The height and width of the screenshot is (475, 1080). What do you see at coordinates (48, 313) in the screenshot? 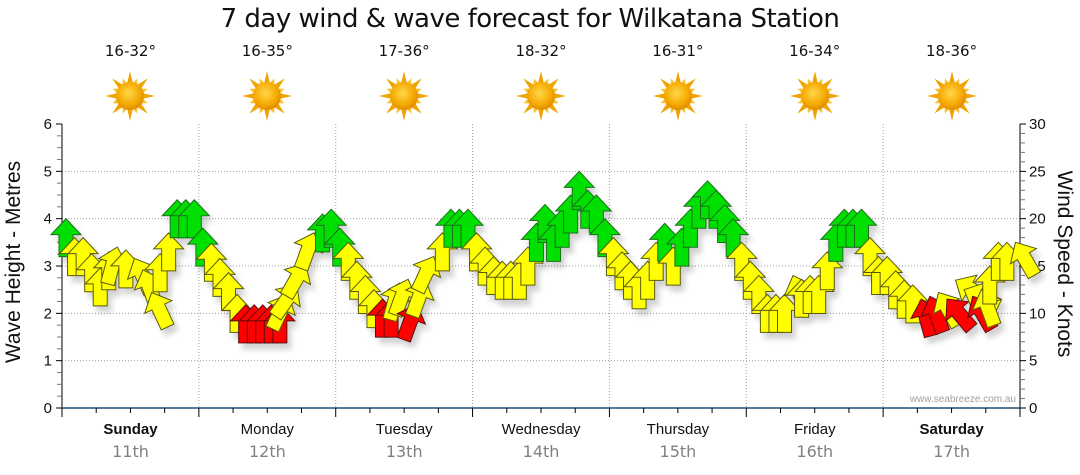
I see `y-left-tick-label: 2` at bounding box center [48, 313].